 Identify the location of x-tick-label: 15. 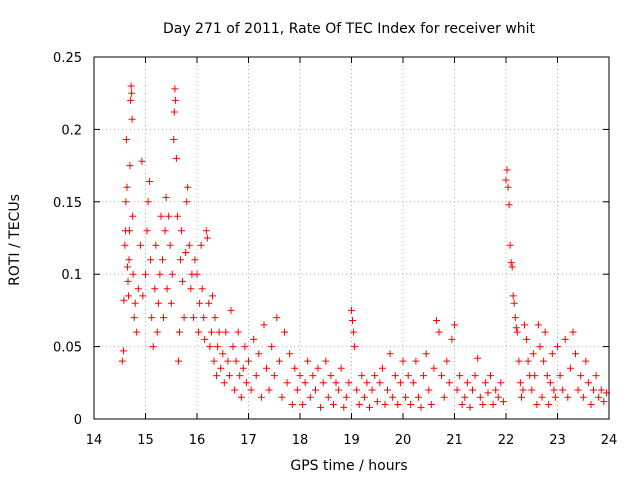
(145, 440).